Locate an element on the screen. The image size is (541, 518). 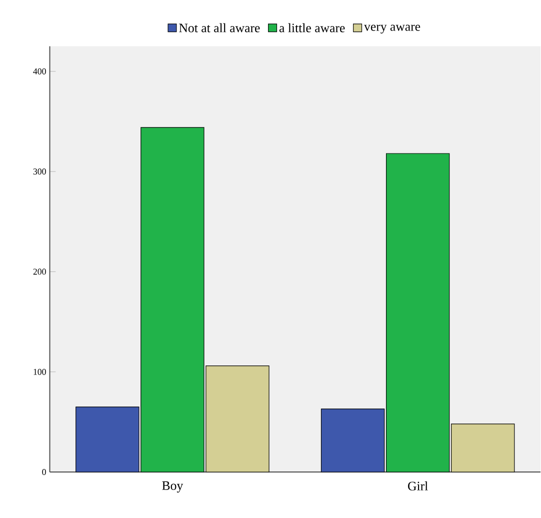
legend-label: a little aware is located at coordinates (312, 27).